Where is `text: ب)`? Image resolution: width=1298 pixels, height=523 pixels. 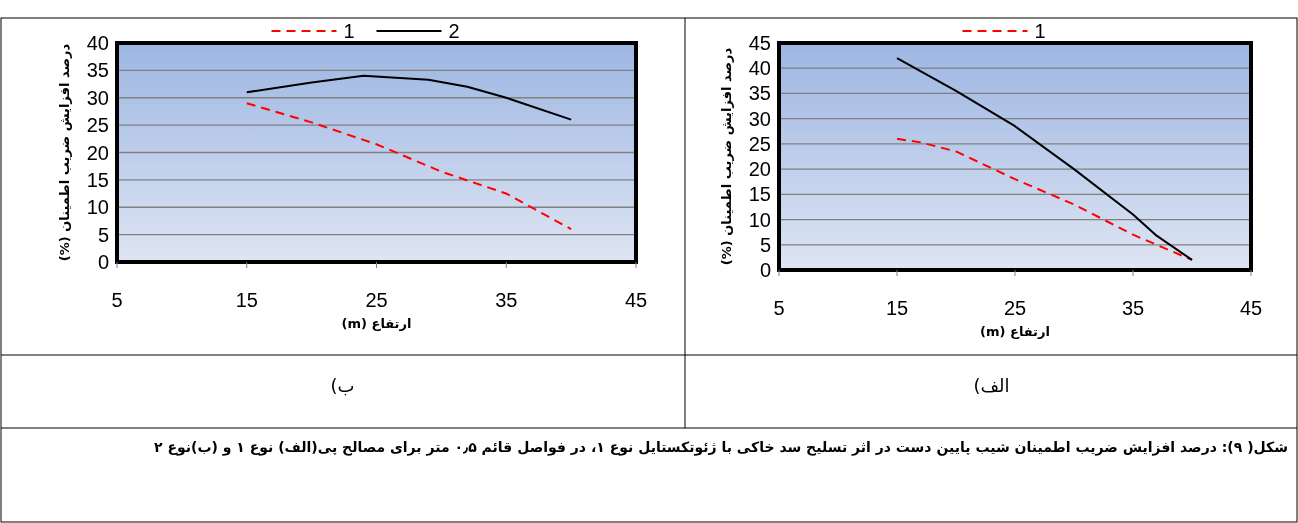 text: ب) is located at coordinates (342, 385).